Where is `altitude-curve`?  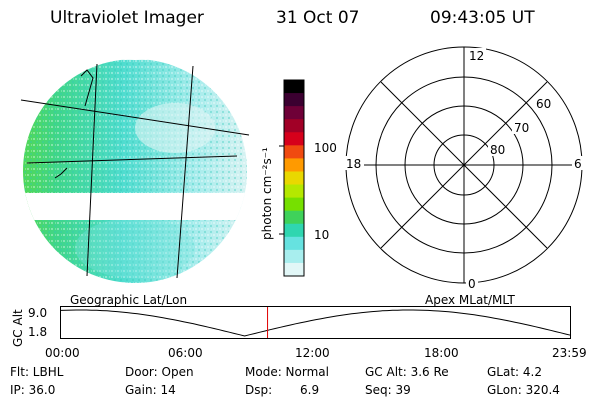
altitude-curve is located at coordinates (316, 323).